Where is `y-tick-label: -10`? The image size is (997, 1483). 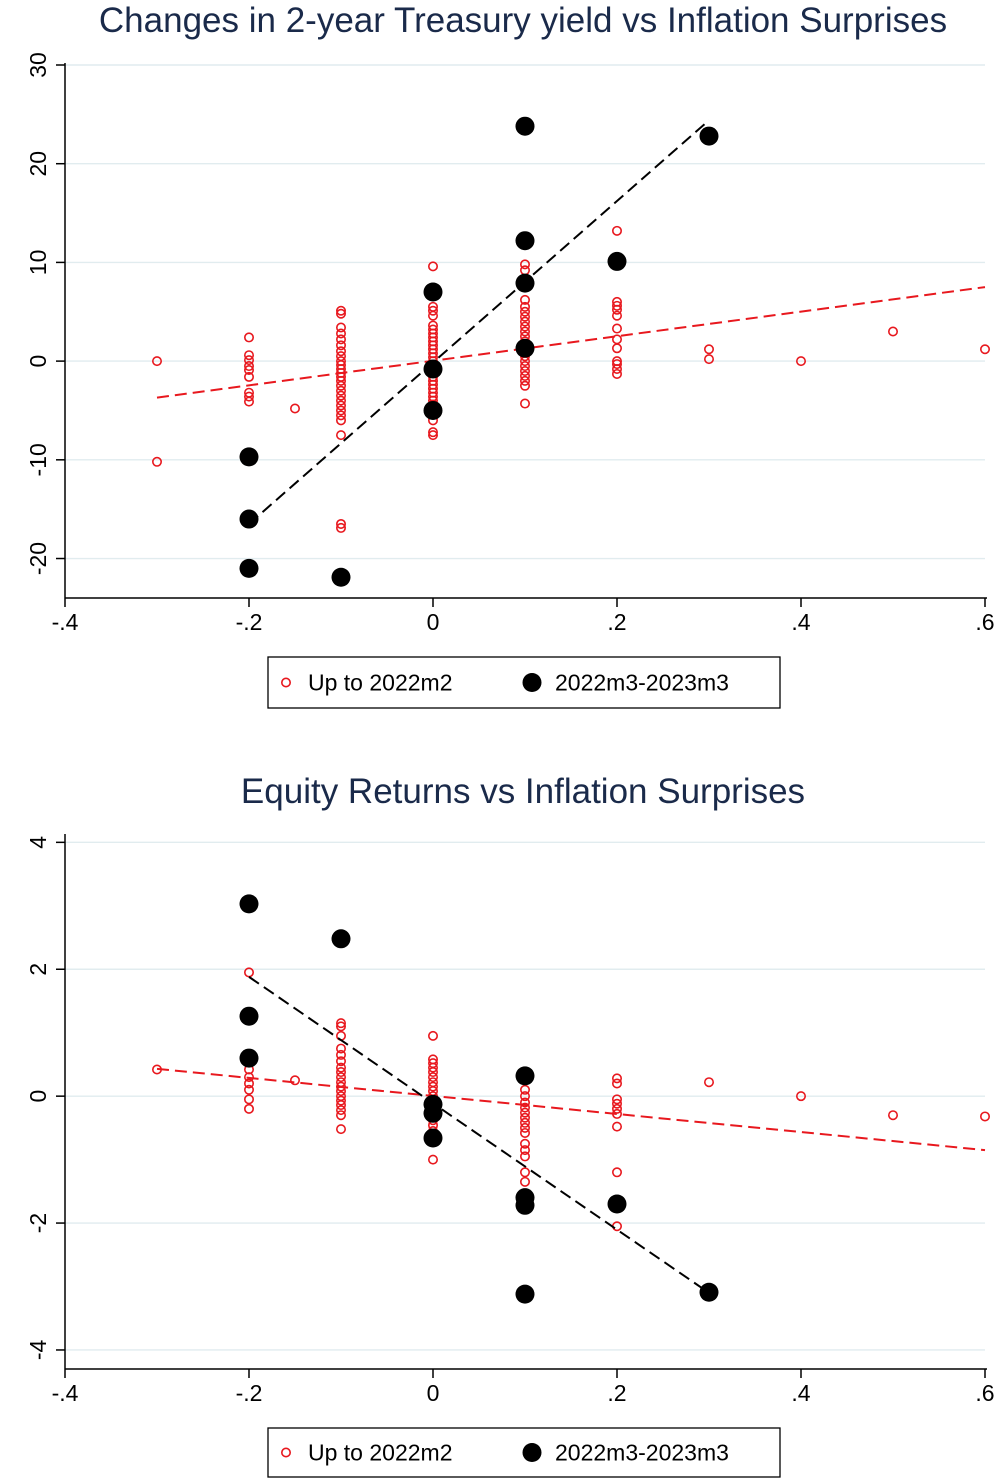 y-tick-label: -10 is located at coordinates (38, 459).